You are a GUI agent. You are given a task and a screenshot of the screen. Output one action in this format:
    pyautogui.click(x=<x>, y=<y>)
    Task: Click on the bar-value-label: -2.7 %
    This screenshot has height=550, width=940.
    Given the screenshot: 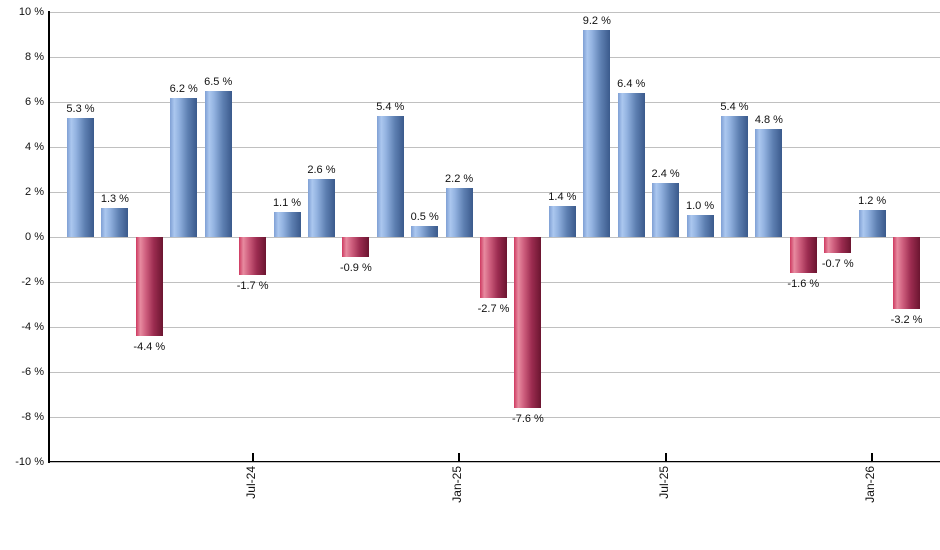 What is the action you would take?
    pyautogui.click(x=493, y=308)
    